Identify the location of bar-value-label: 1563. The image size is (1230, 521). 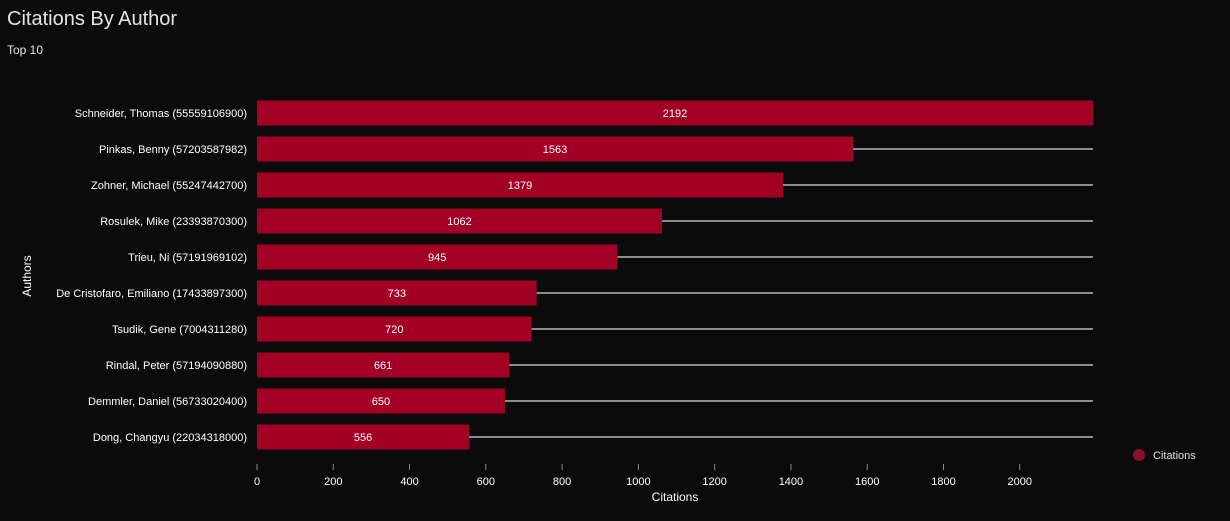
(555, 150).